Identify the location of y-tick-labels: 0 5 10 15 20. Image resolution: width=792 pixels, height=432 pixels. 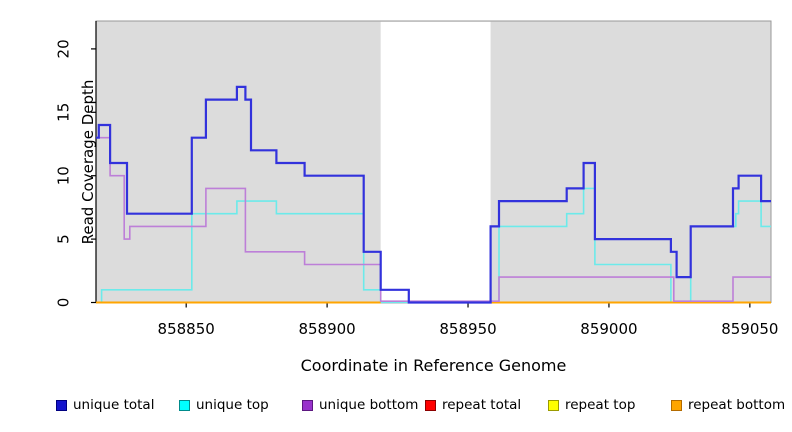
(64, 173).